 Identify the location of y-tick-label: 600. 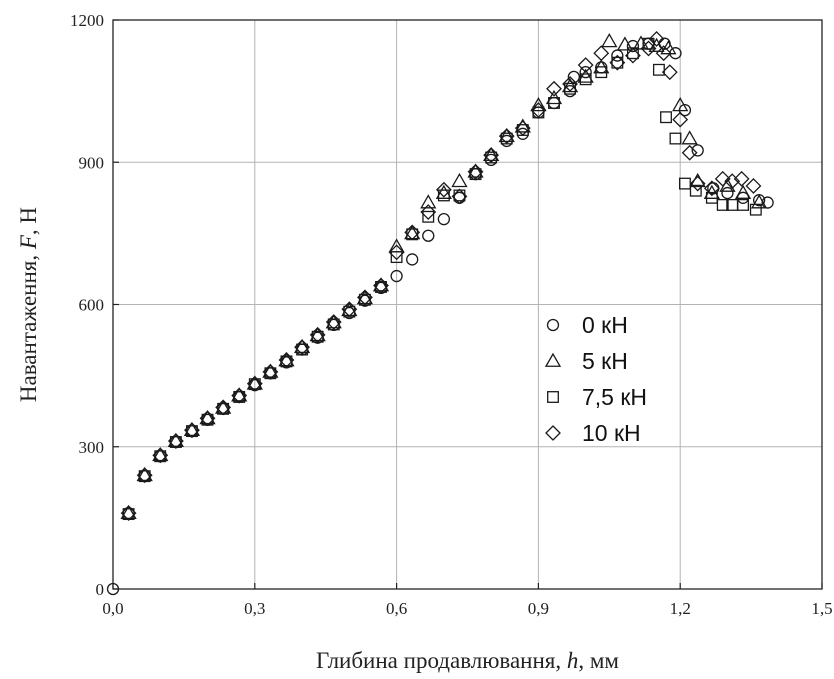
(92, 305).